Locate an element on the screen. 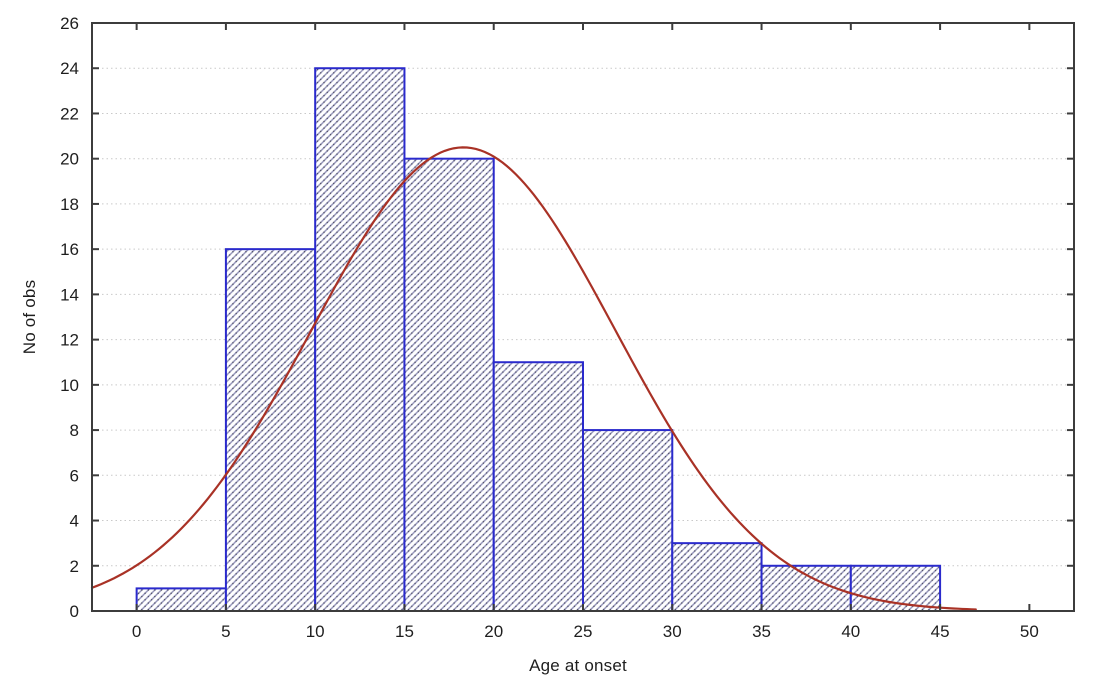 The height and width of the screenshot is (690, 1102). y-tick-label-8: 8 is located at coordinates (74, 430).